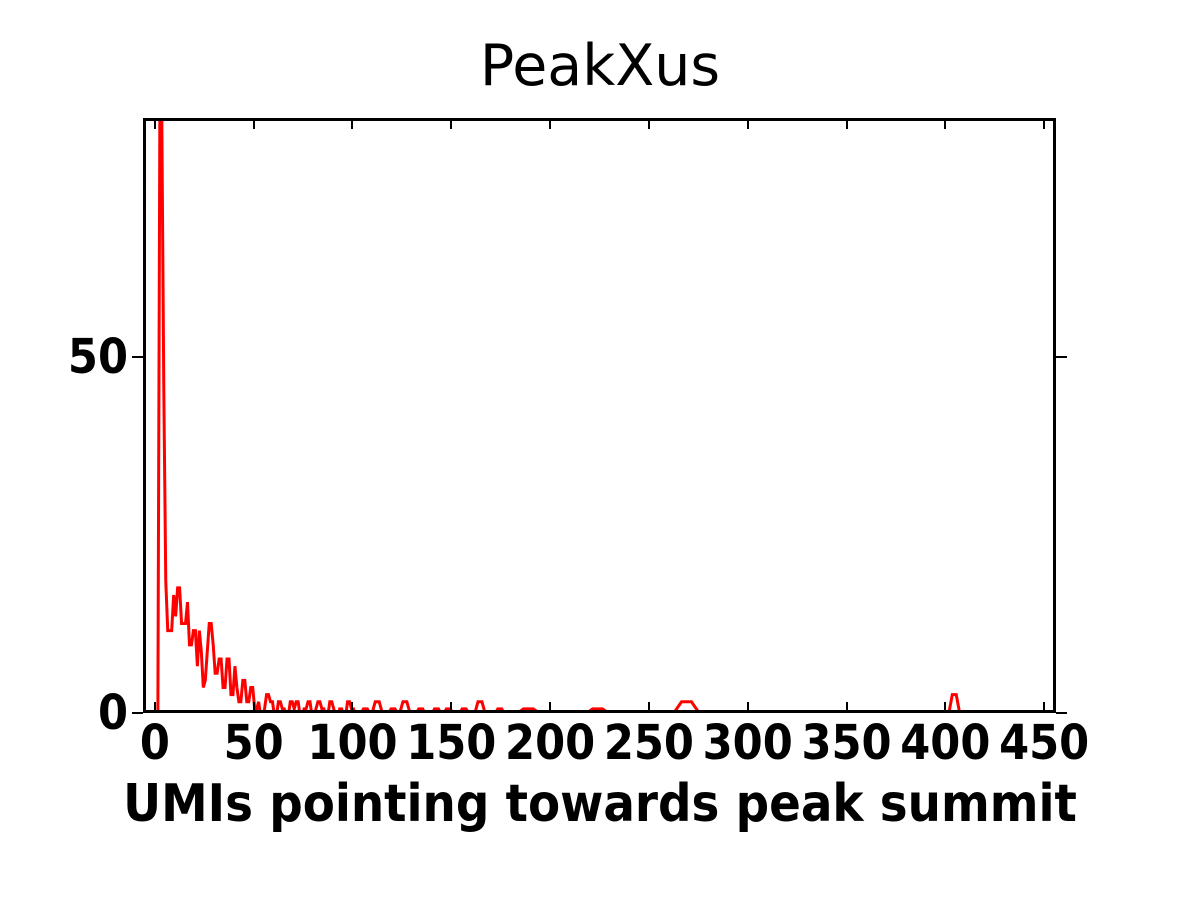  Describe the element at coordinates (253, 743) in the screenshot. I see `x-tick-label: 50` at that location.